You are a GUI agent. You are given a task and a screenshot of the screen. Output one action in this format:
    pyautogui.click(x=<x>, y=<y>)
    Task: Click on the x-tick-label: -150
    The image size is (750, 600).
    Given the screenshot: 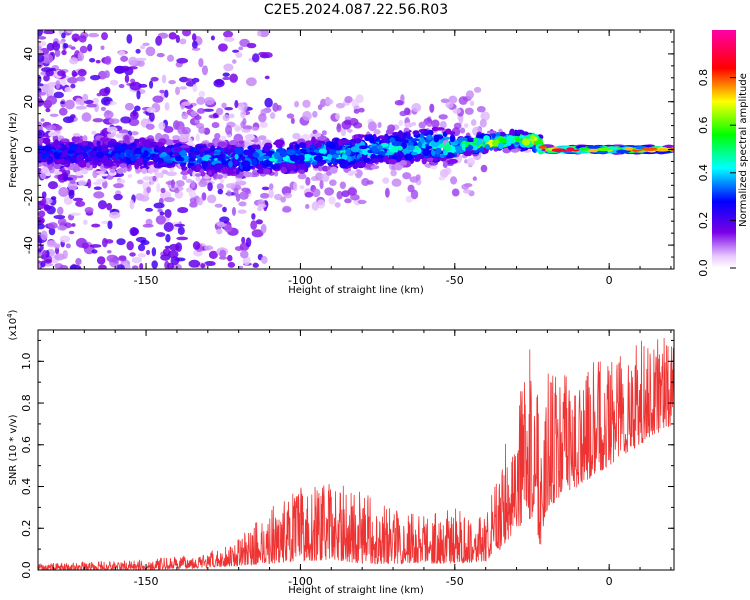 What is the action you would take?
    pyautogui.click(x=146, y=581)
    